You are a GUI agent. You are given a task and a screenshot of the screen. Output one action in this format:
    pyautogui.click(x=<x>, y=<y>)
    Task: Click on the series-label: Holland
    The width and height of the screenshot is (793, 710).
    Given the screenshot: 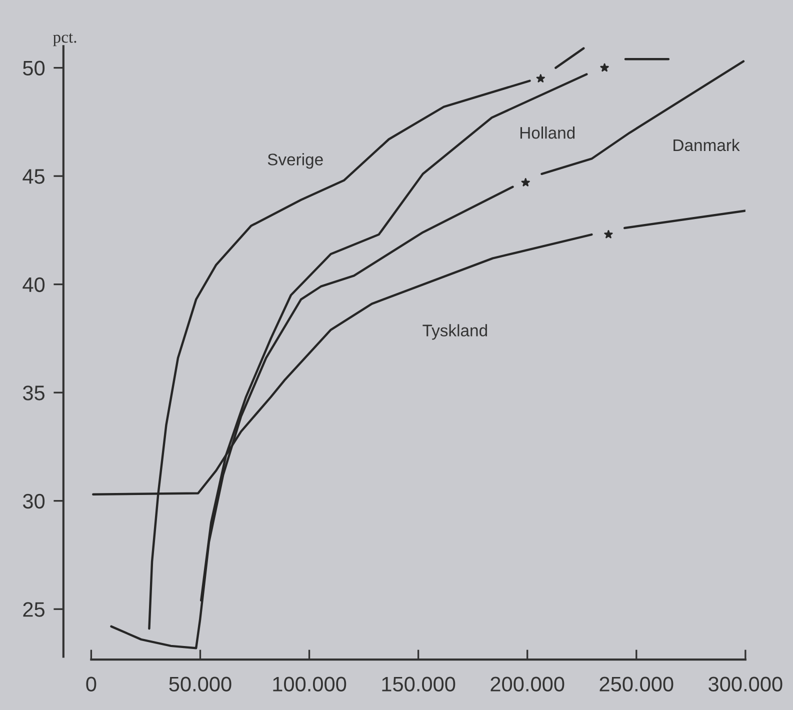 What is the action you would take?
    pyautogui.click(x=547, y=132)
    